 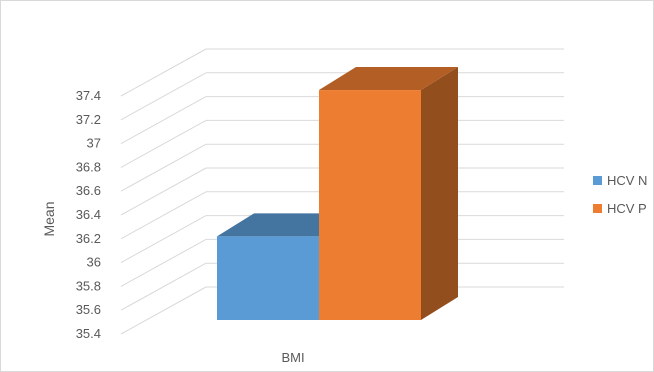 I want to click on y-tick-label: 36.2, so click(x=88, y=238).